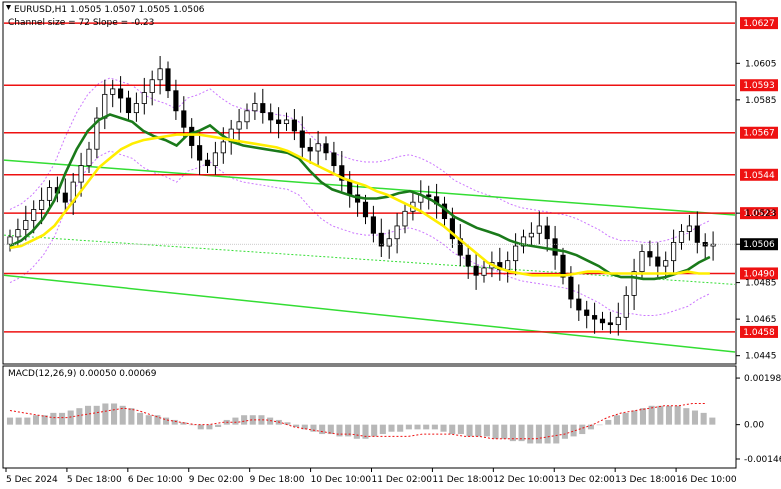 Image resolution: width=781 pixels, height=489 pixels. Describe the element at coordinates (277, 480) in the screenshot. I see `time-tick-label: 9 Dec 18:00` at that location.